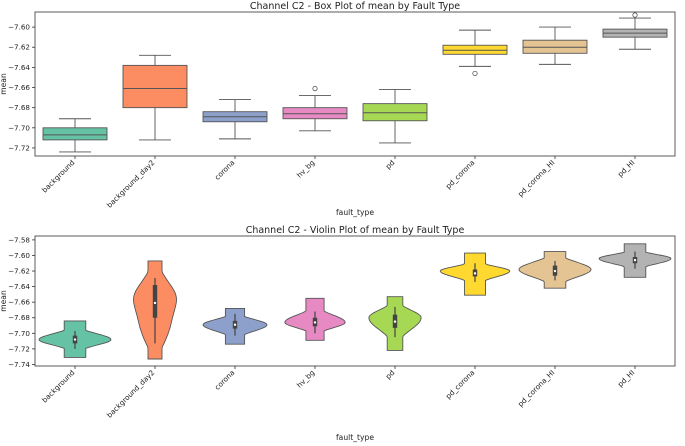 The width and height of the screenshot is (685, 446). Describe the element at coordinates (460, 174) in the screenshot. I see `box-plot-x-tick-label: pd_corona` at that location.